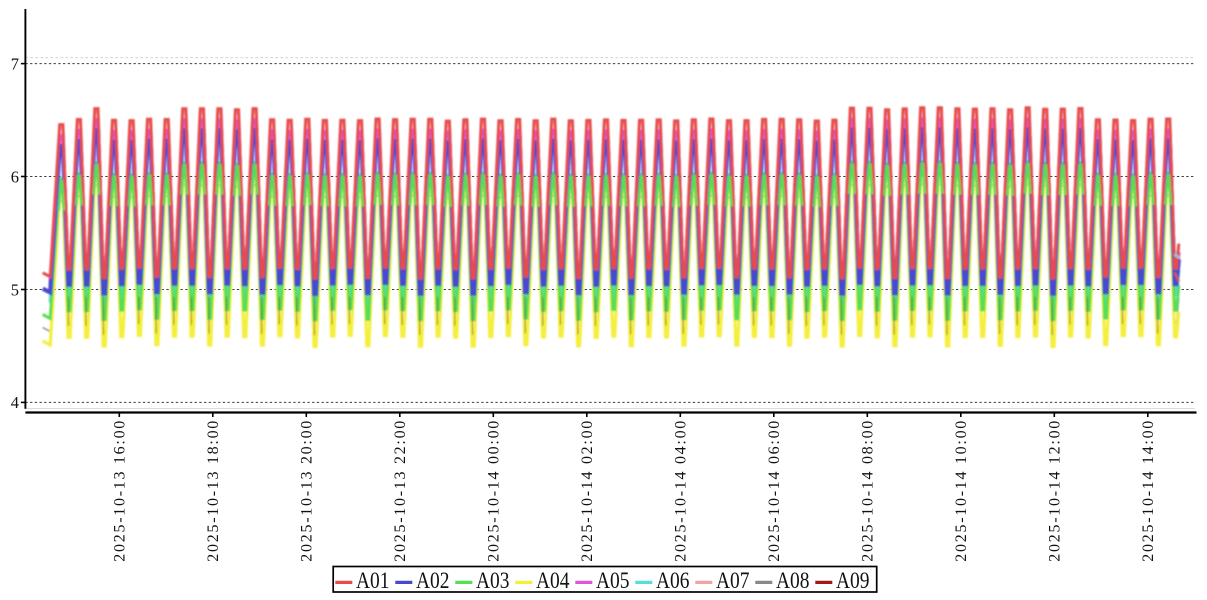 The height and width of the screenshot is (600, 1207). Describe the element at coordinates (553, 580) in the screenshot. I see `svg-text: A04` at that location.